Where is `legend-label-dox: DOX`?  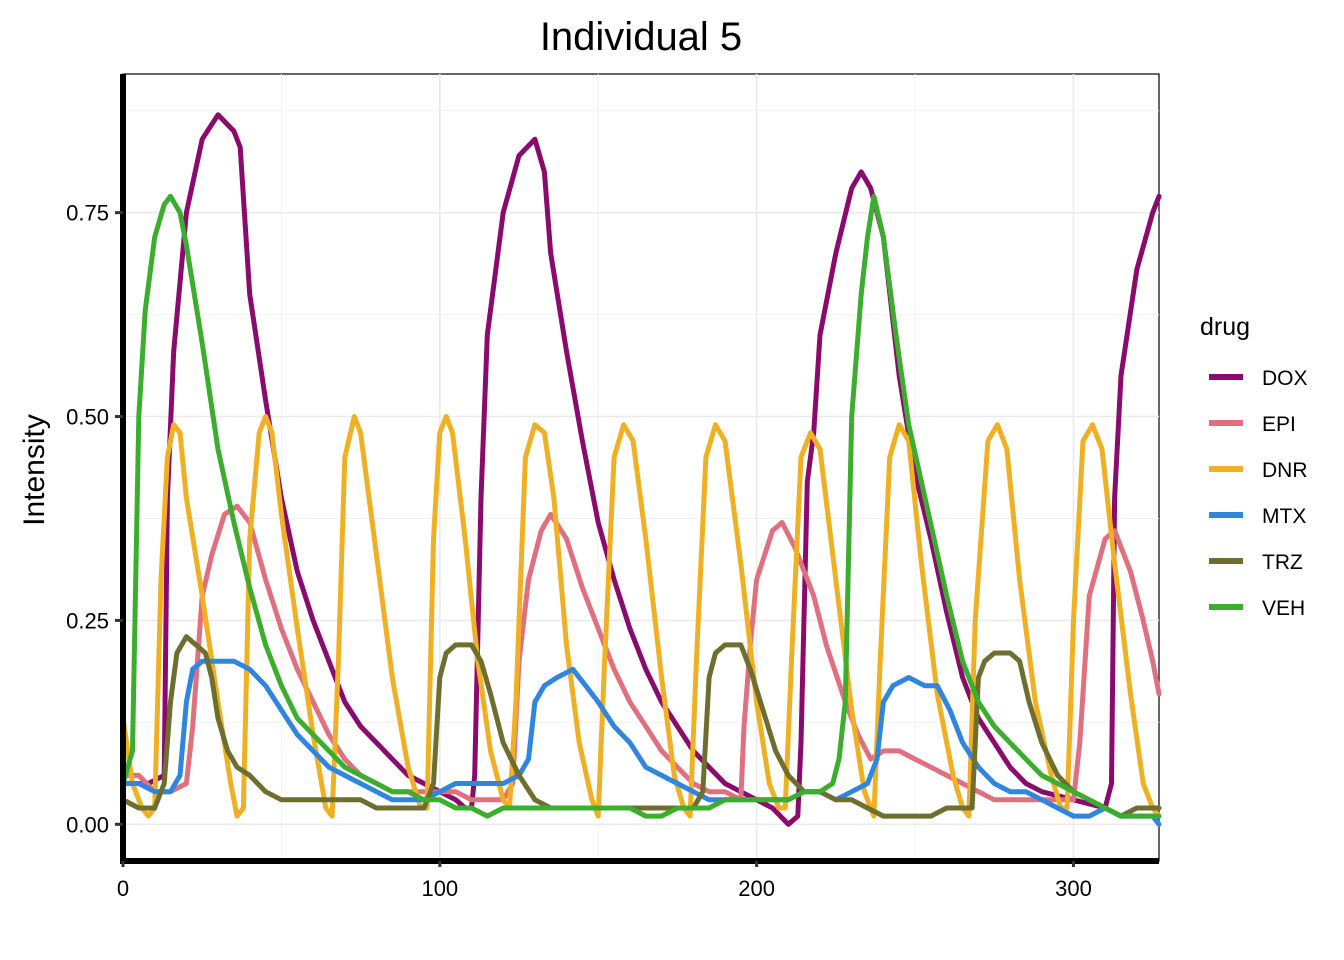 legend-label-dox: DOX is located at coordinates (1285, 378).